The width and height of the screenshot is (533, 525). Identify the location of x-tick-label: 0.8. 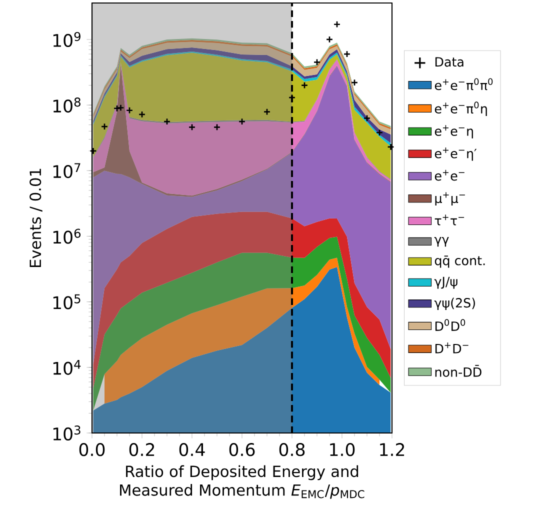
(292, 449).